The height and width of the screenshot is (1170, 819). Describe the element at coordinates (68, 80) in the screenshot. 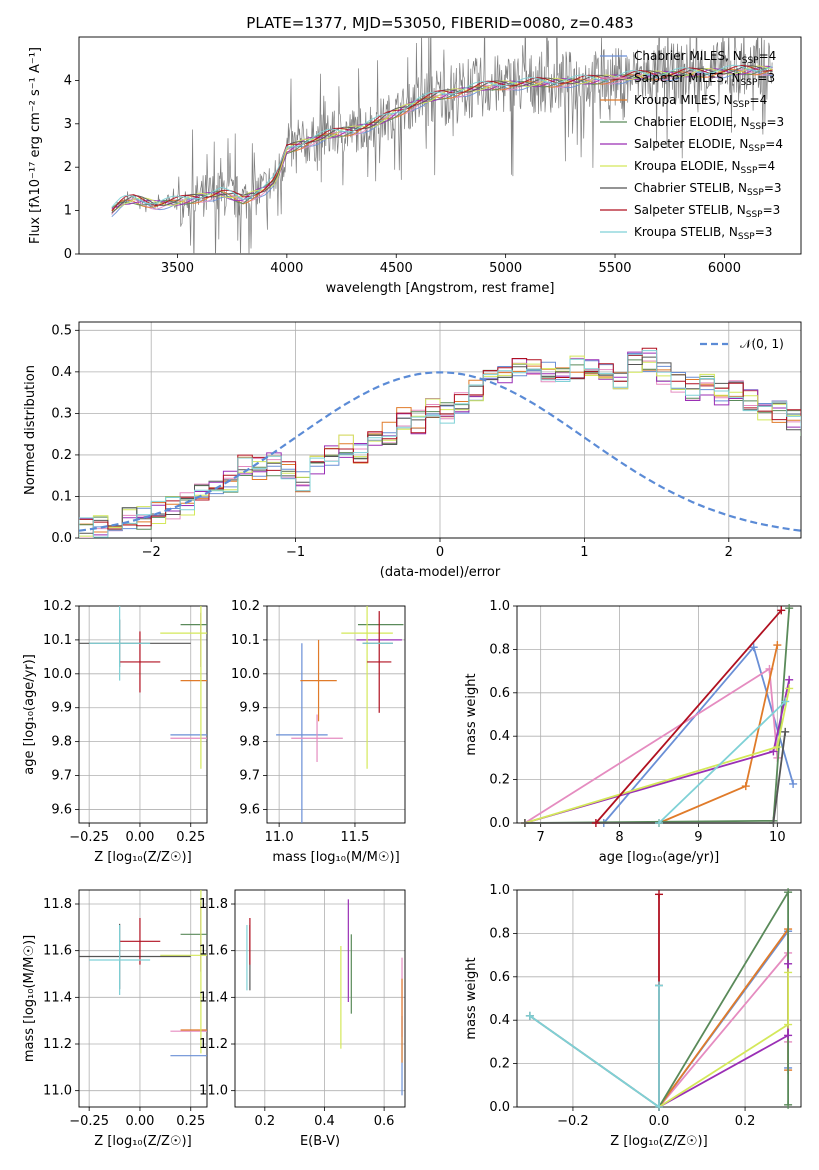

I see `y-tick-label: 4` at that location.